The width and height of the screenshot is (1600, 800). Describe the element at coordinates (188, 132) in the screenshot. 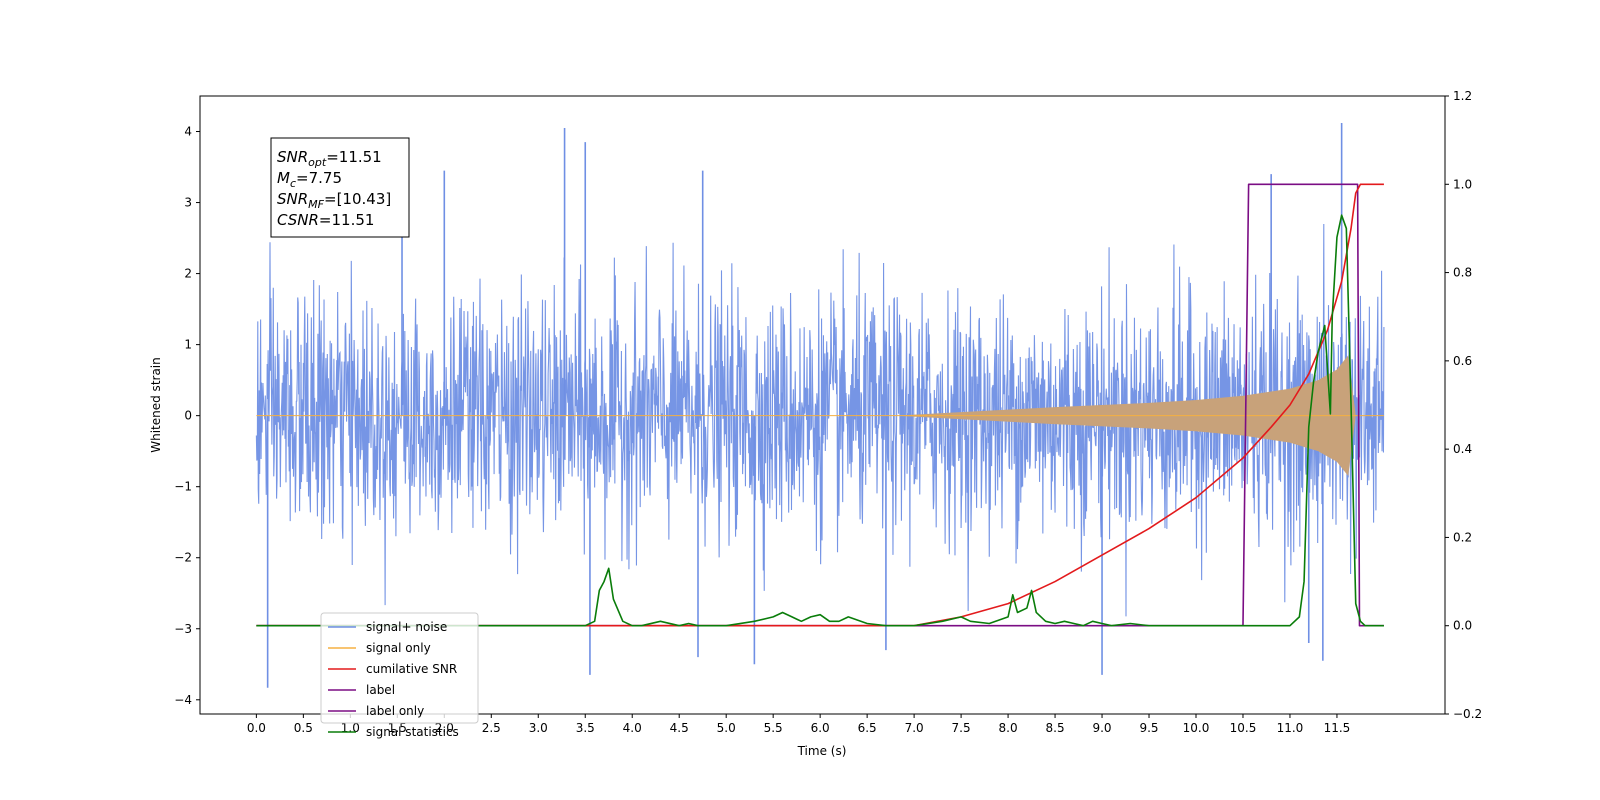

I see `y-left-tick-label: 4` at that location.